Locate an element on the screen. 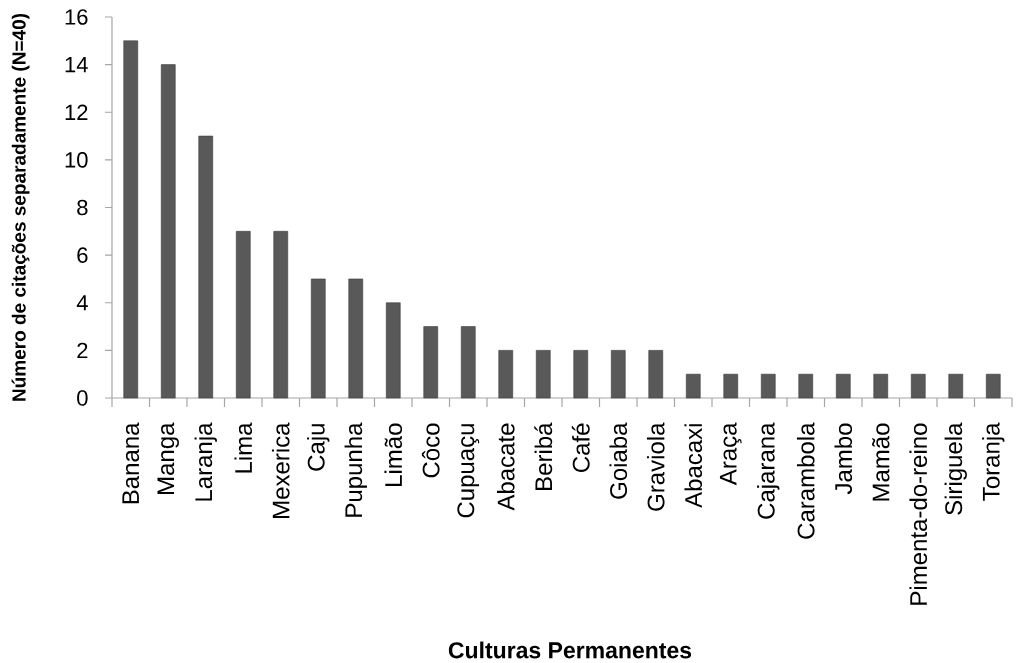  y-tick-label: 8 is located at coordinates (82, 207).